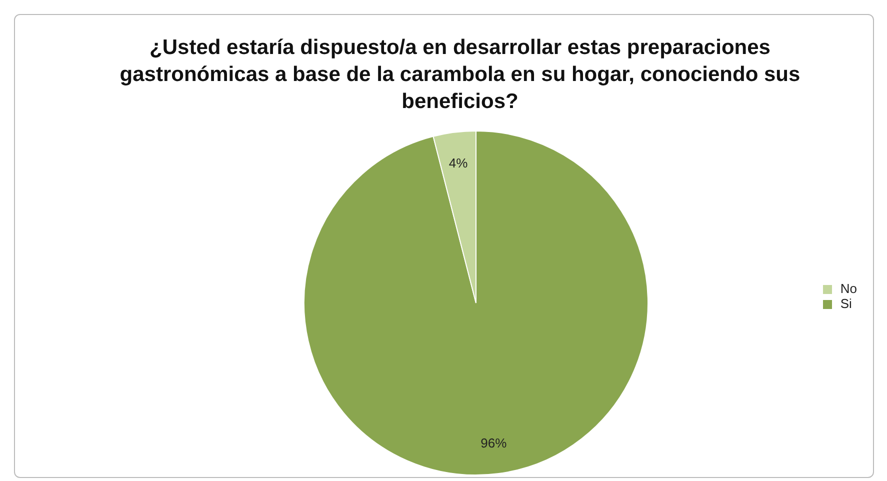  I want to click on chart-title: ¿Usted estaría dispuesto/a en desarrollar estas preparaciones gastronómicas a base de la carambola en su hogar, conociendo sus beneficios?, so click(460, 75).